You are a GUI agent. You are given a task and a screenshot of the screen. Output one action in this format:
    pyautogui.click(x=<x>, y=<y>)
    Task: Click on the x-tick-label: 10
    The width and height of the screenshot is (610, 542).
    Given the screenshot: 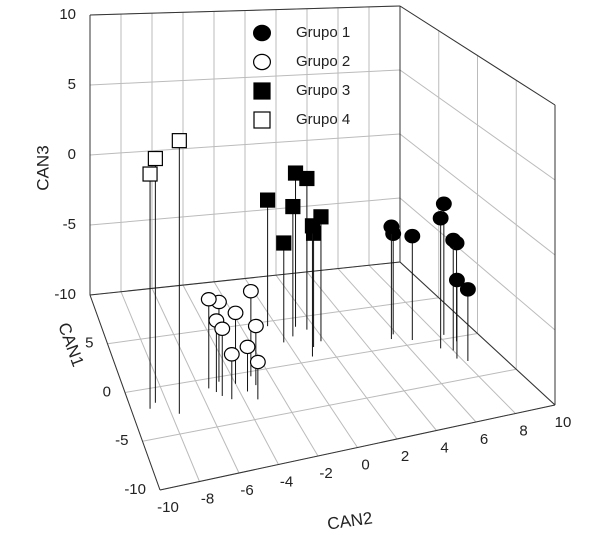 What is the action you would take?
    pyautogui.click(x=563, y=422)
    